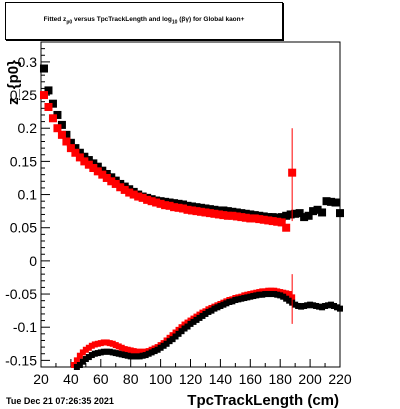 Image resolution: width=400 pixels, height=409 pixels. What do you see at coordinates (221, 379) in the screenshot?
I see `x-tick-label: 140` at bounding box center [221, 379].